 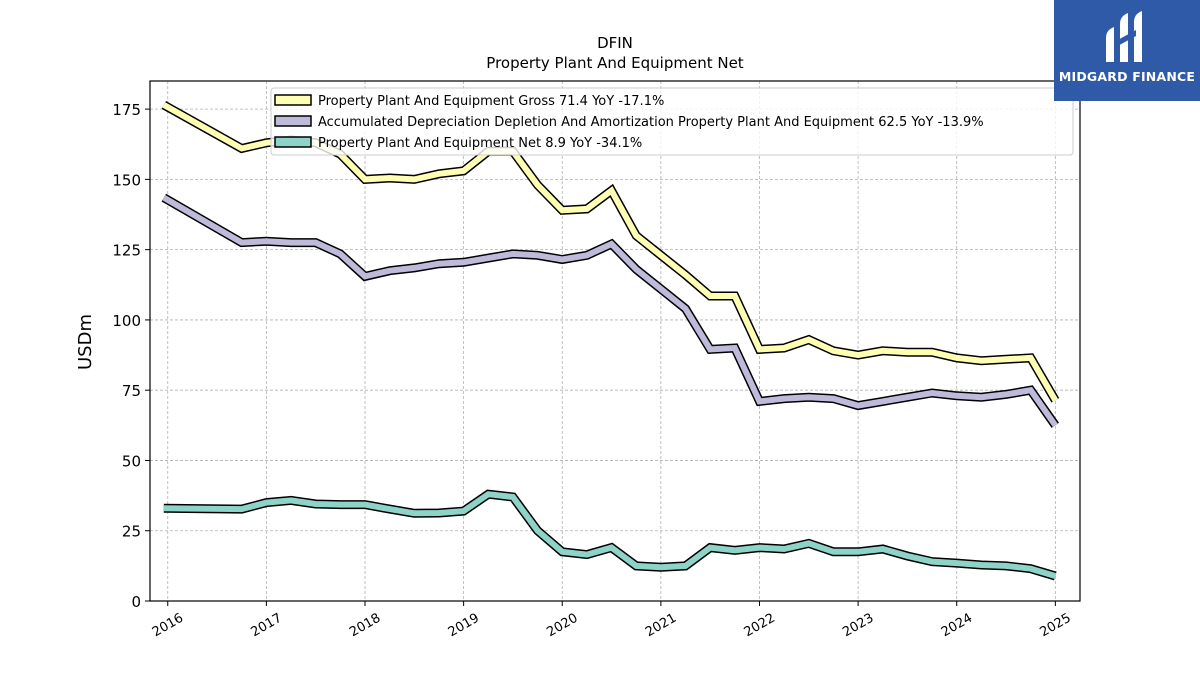 I want to click on series-line, so click(x=610, y=535).